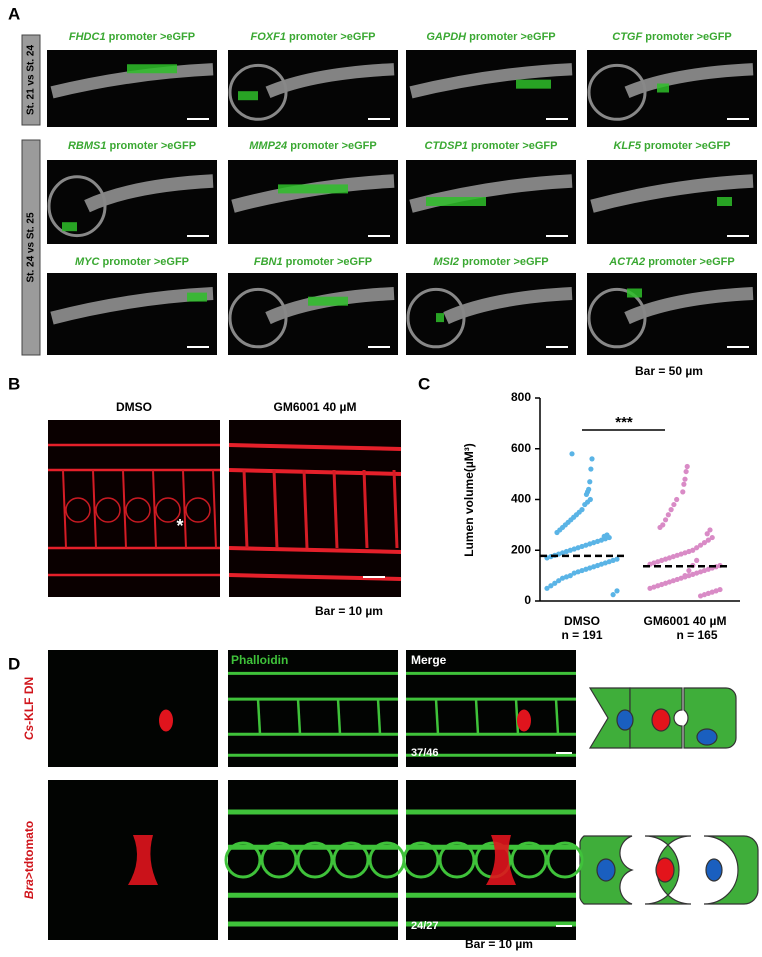 Image resolution: width=762 pixels, height=957 pixels. I want to click on row-label: Cs-KLF DN, so click(29, 708).